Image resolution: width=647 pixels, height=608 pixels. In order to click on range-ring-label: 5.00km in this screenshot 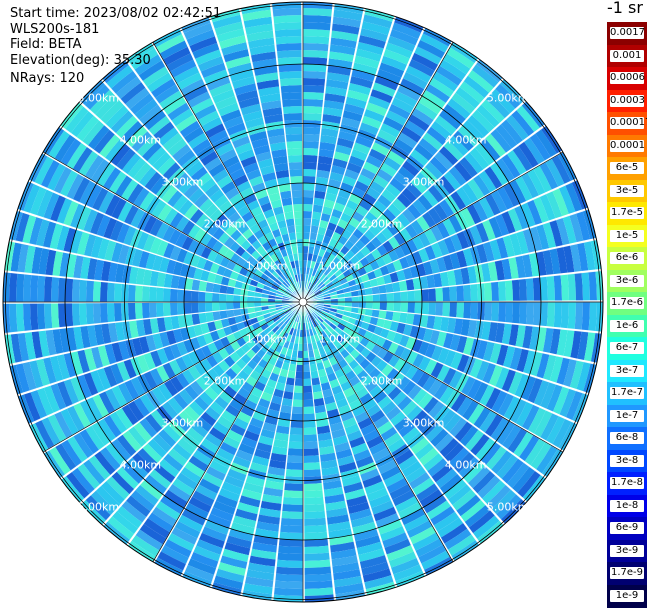, I will do `click(99, 507)`.